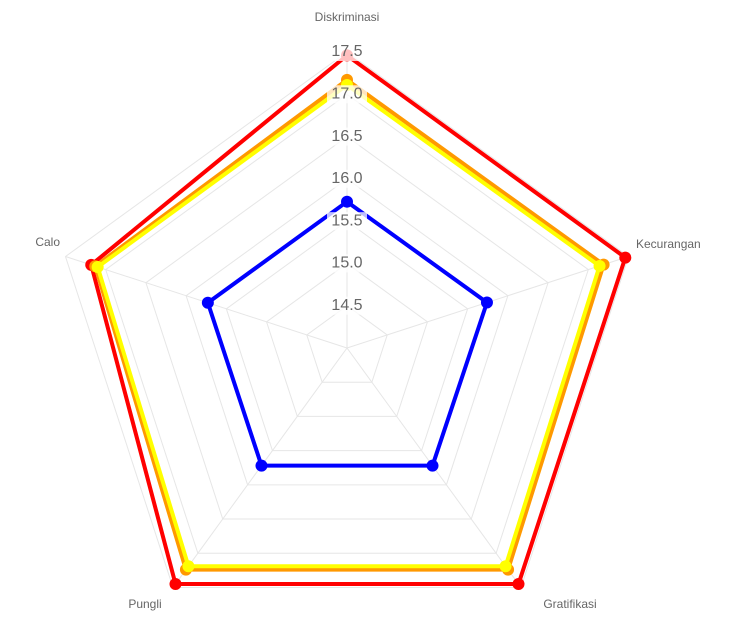 The width and height of the screenshot is (747, 619). What do you see at coordinates (47, 242) in the screenshot?
I see `axis-label: Calo` at bounding box center [47, 242].